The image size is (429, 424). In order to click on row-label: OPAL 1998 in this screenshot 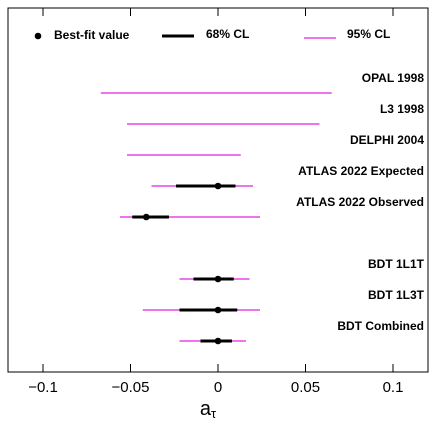, I will do `click(393, 78)`.